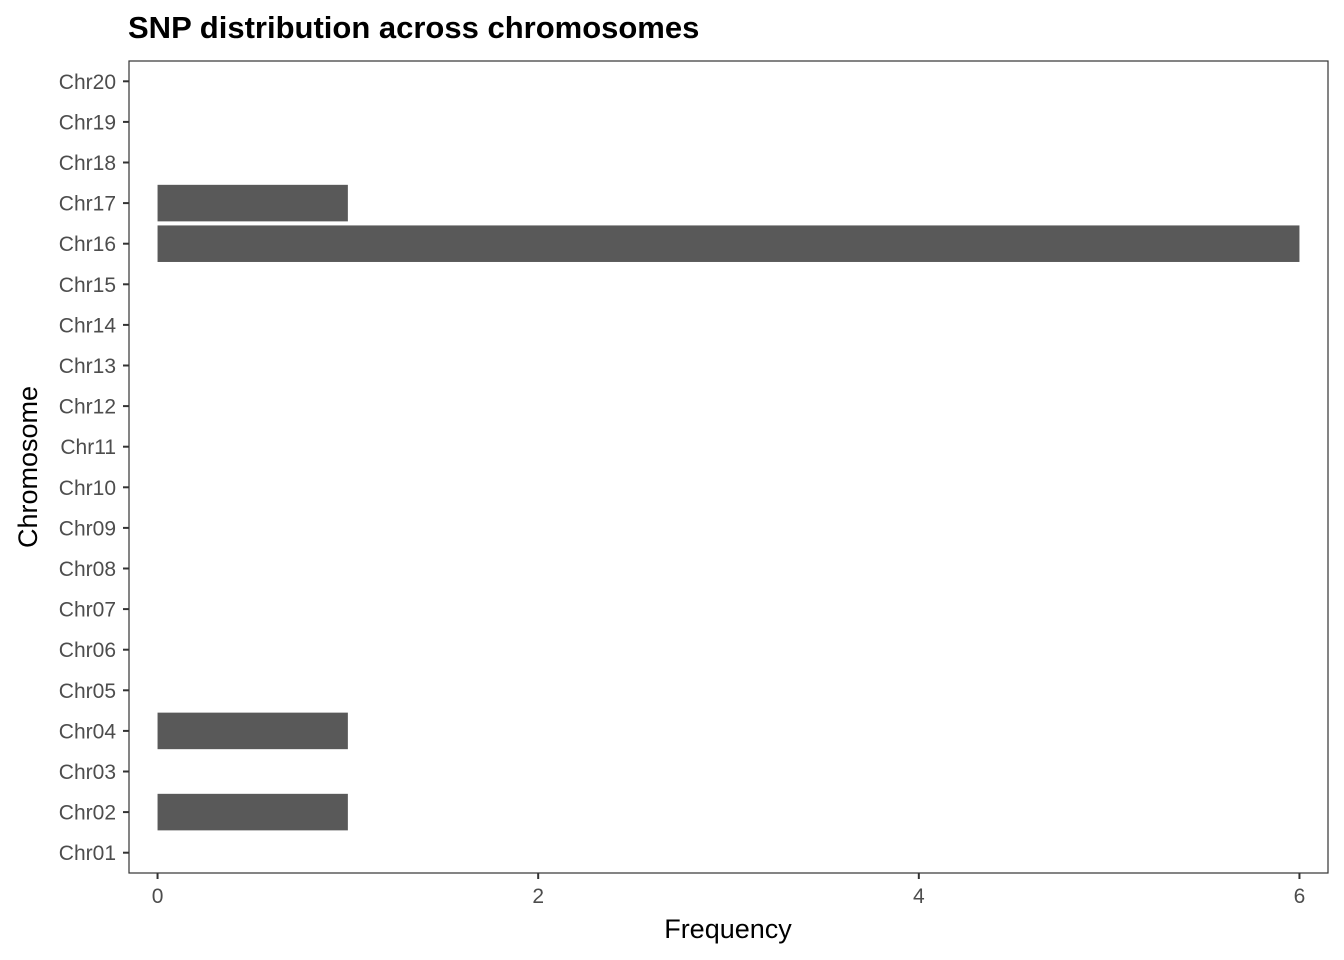  What do you see at coordinates (28, 467) in the screenshot?
I see `y-axis-title: Chromosome` at bounding box center [28, 467].